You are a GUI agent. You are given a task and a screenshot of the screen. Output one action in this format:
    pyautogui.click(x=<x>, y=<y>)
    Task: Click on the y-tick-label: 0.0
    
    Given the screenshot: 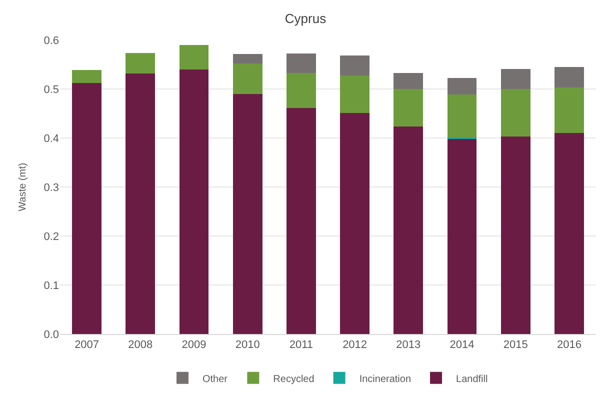 What is the action you would take?
    pyautogui.click(x=51, y=334)
    